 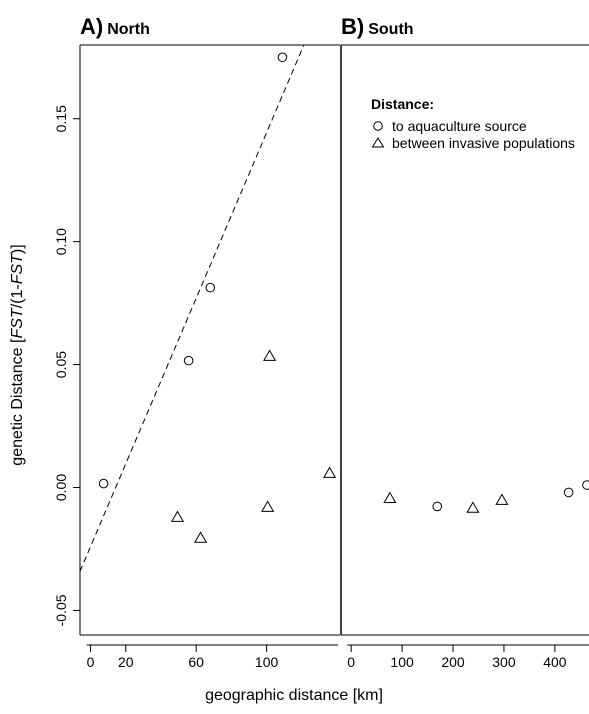 I want to click on x-tick-label: 200, so click(x=453, y=662).